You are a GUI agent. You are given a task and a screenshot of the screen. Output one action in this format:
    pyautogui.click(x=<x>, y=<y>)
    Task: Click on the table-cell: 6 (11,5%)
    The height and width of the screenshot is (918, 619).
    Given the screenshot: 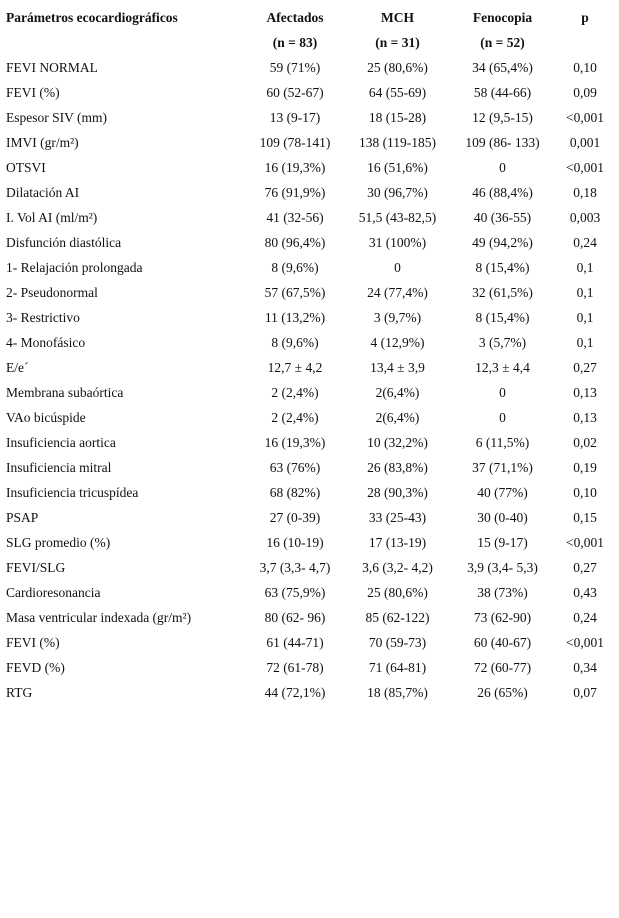 What is the action you would take?
    pyautogui.click(x=502, y=442)
    